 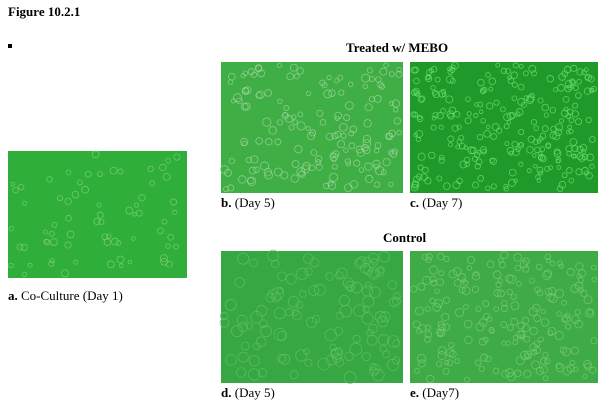 What do you see at coordinates (254, 202) in the screenshot?
I see `caption-text: (Day 5)` at bounding box center [254, 202].